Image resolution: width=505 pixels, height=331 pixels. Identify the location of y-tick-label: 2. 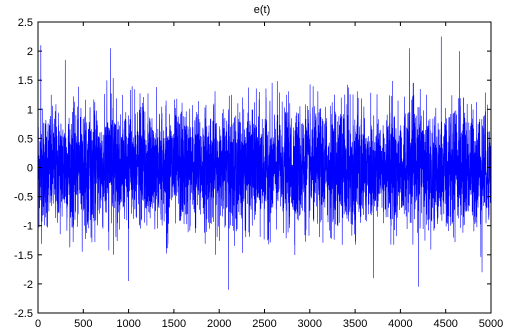
(30, 52).